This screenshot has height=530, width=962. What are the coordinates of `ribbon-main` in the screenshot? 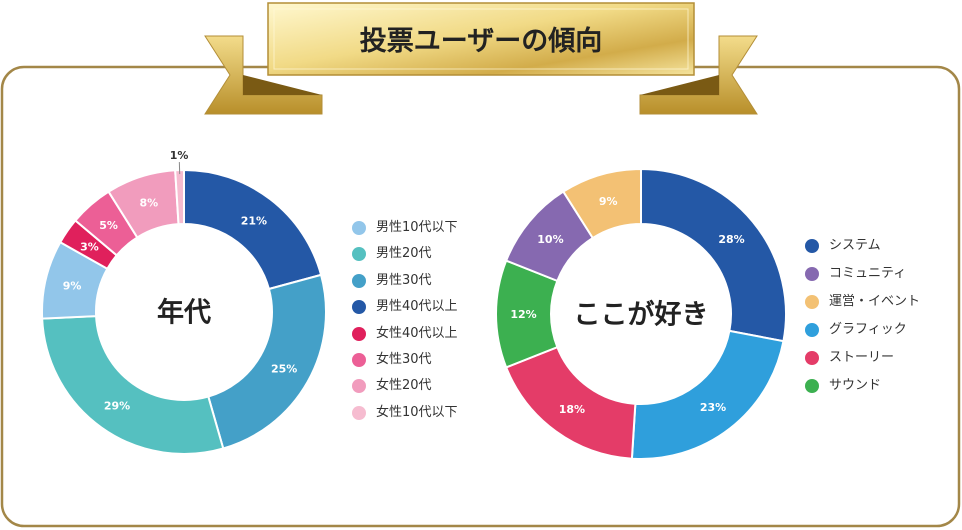 It's located at (481, 39).